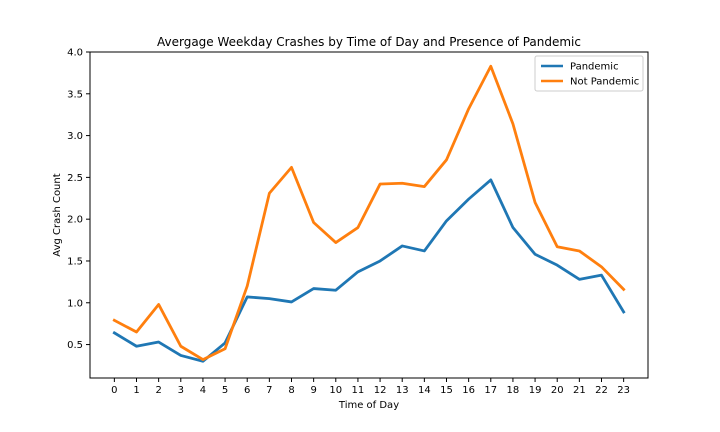 This screenshot has height=432, width=720. What do you see at coordinates (158, 390) in the screenshot?
I see `x-tick-label: 2` at bounding box center [158, 390].